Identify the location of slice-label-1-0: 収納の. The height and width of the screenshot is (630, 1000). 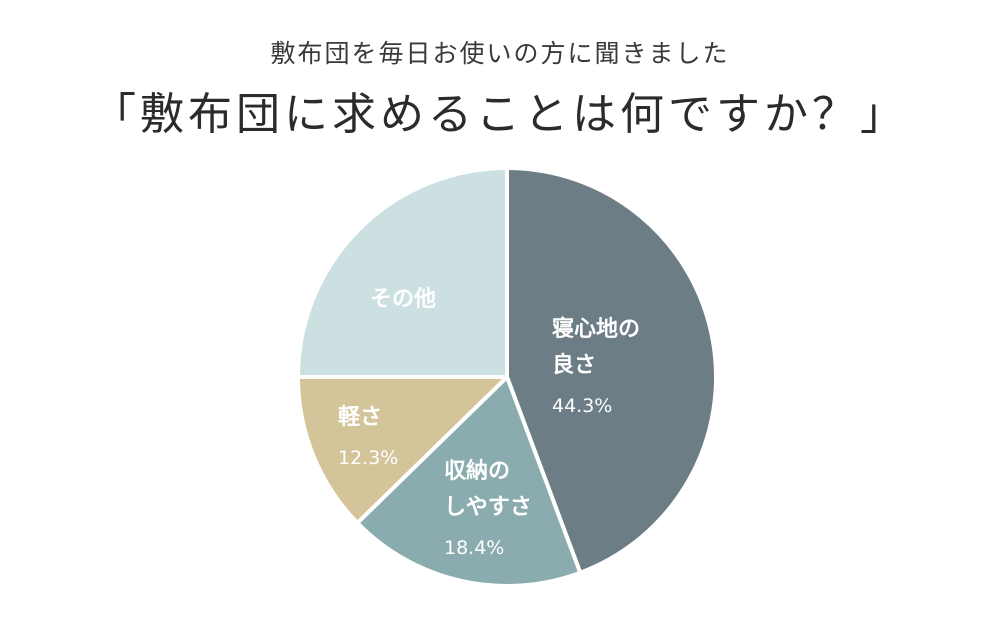
(477, 471).